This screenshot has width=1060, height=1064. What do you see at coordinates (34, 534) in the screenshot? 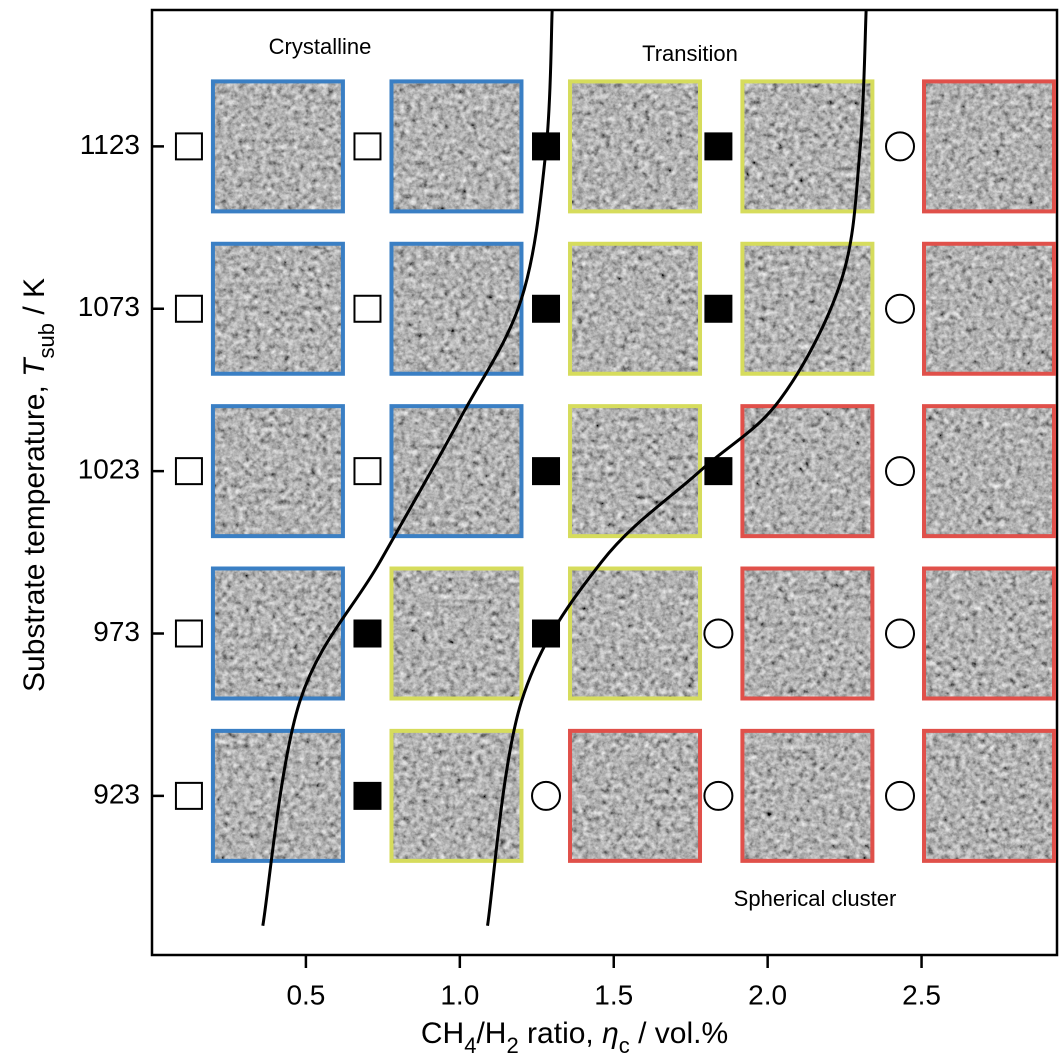
I see `axis-label-part: Substrate temperature,` at bounding box center [34, 534].